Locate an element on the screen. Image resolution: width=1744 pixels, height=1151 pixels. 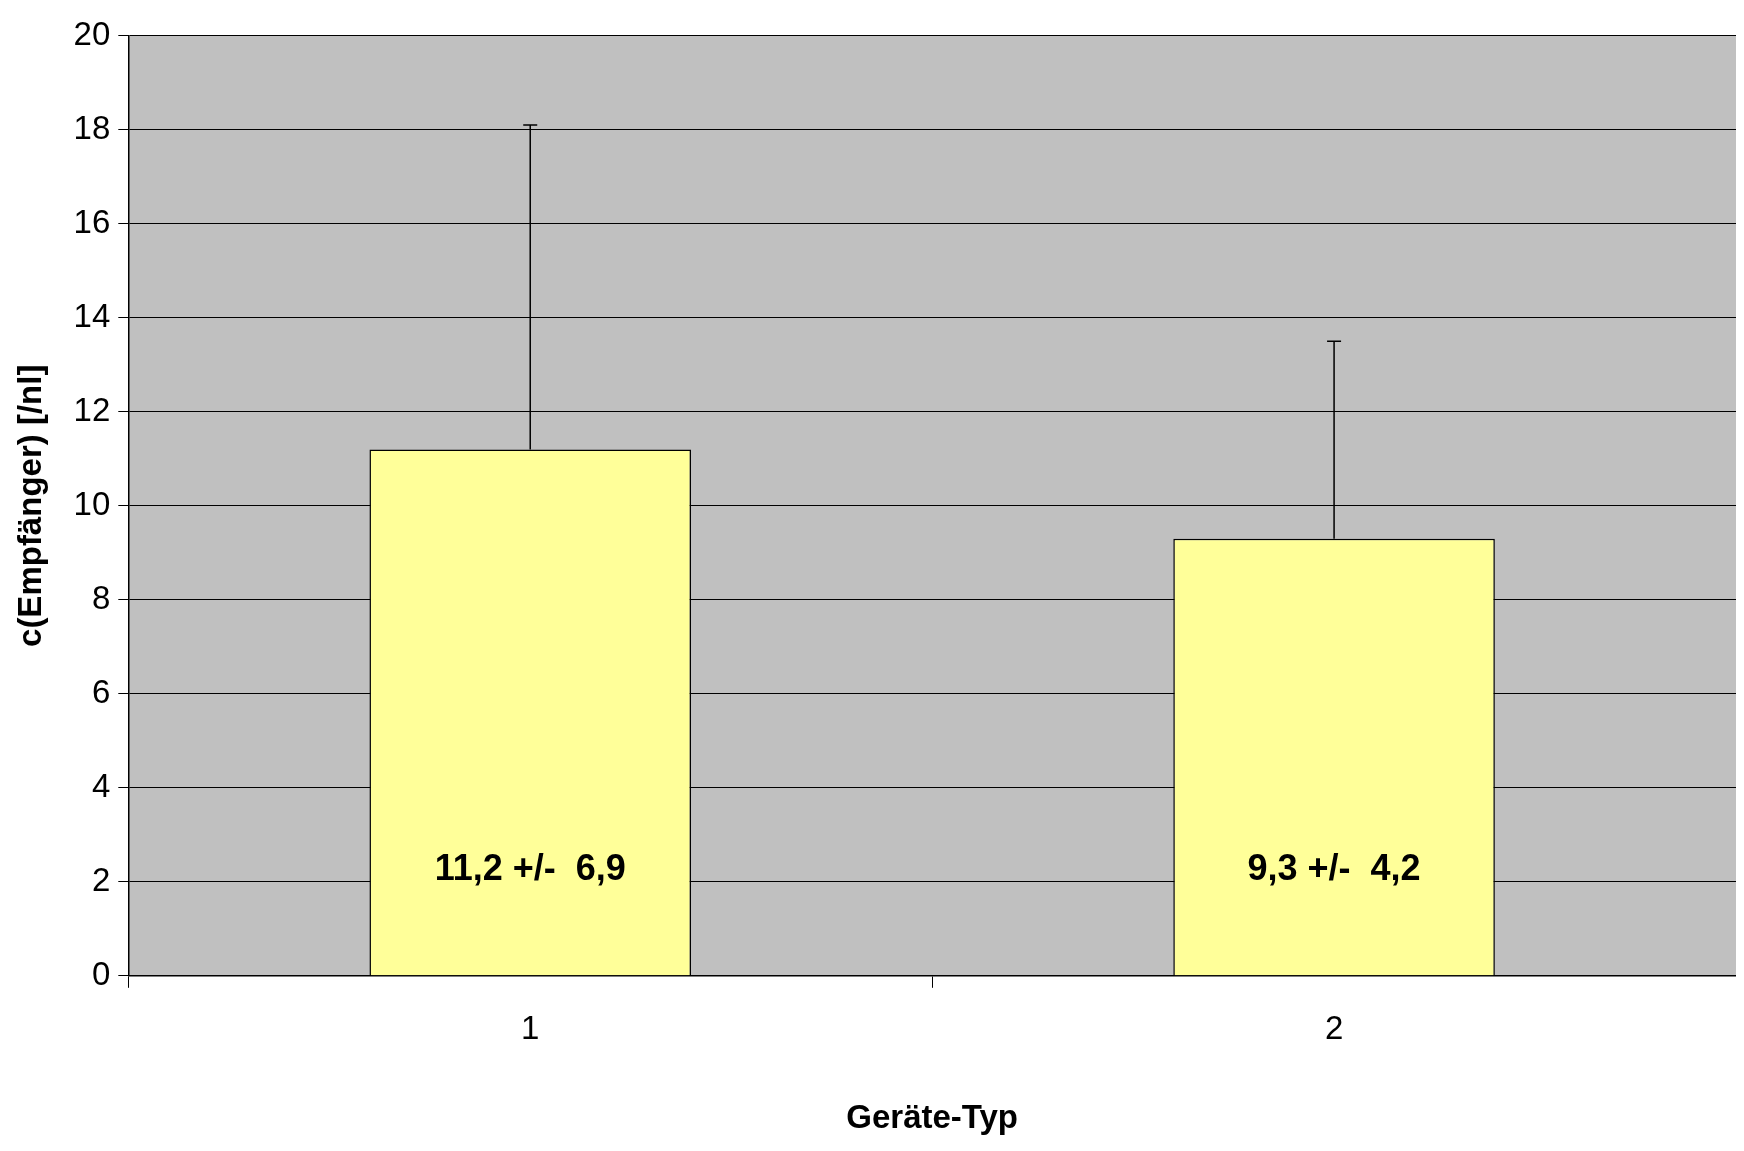
x-tick-label: 1 is located at coordinates (530, 1027).